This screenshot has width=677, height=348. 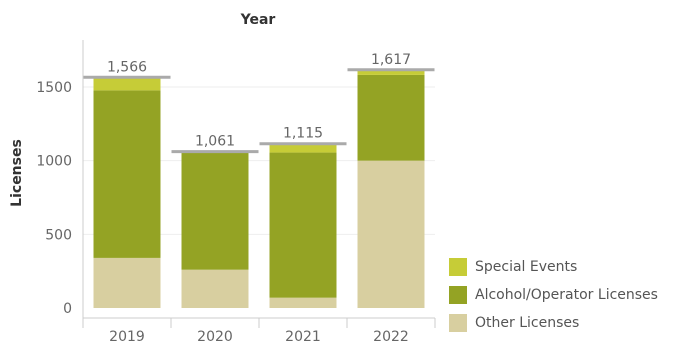 I want to click on total-data-label: 1,061, so click(x=215, y=142).